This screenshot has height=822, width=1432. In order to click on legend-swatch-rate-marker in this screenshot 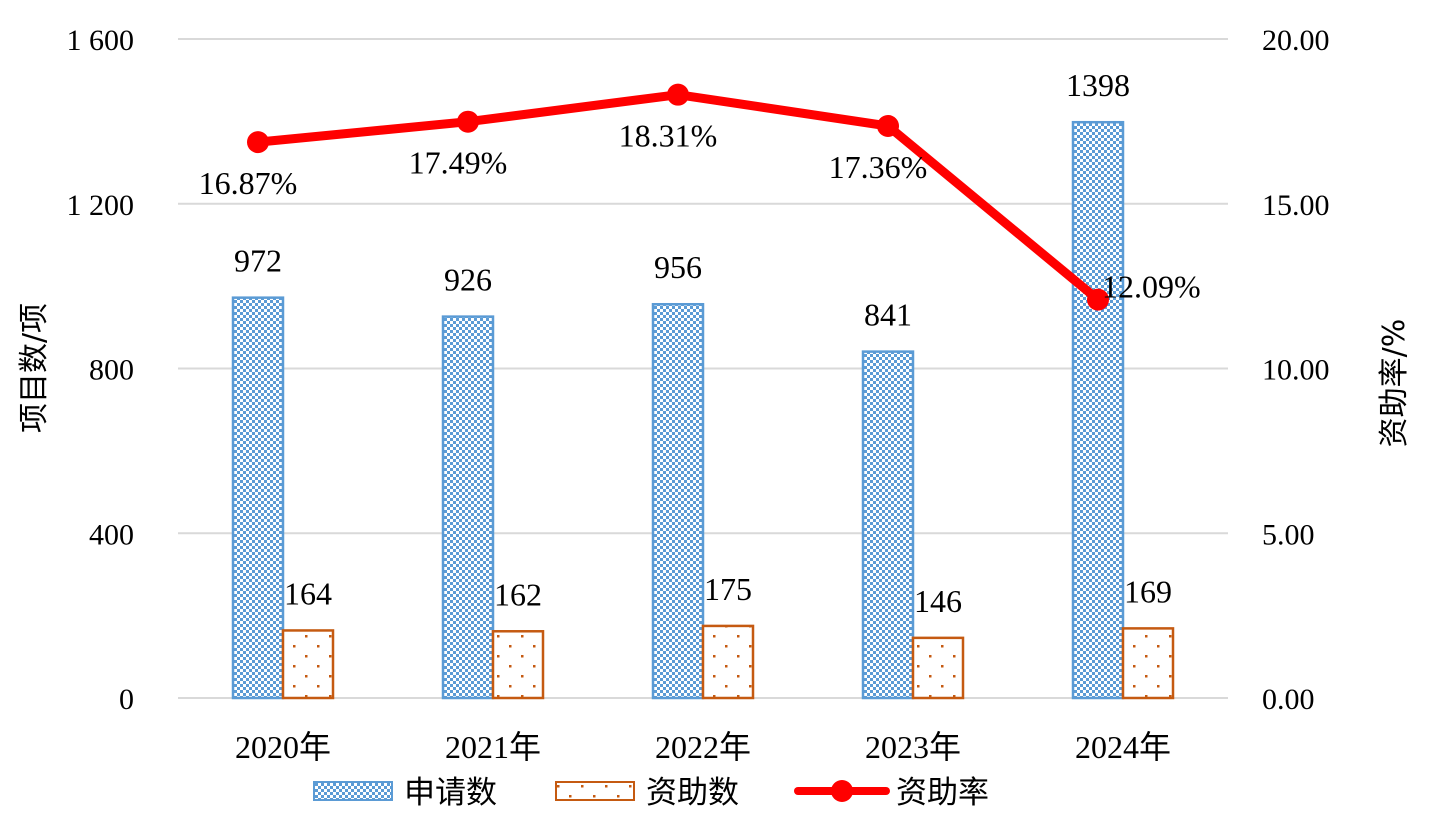, I will do `click(842, 791)`.